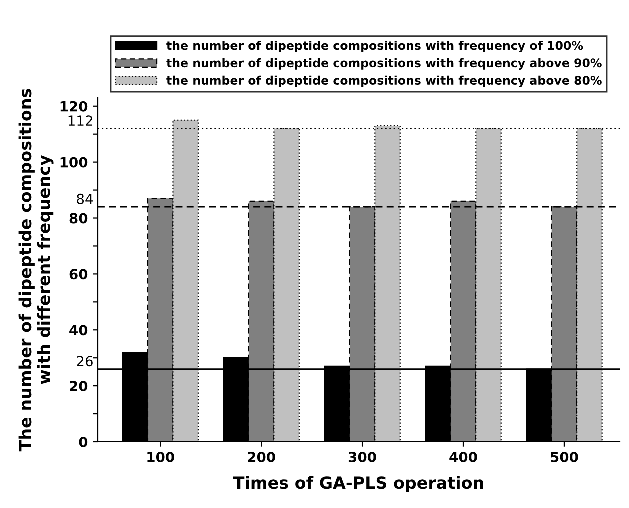  I want to click on x-tick-label: 500, so click(564, 457).